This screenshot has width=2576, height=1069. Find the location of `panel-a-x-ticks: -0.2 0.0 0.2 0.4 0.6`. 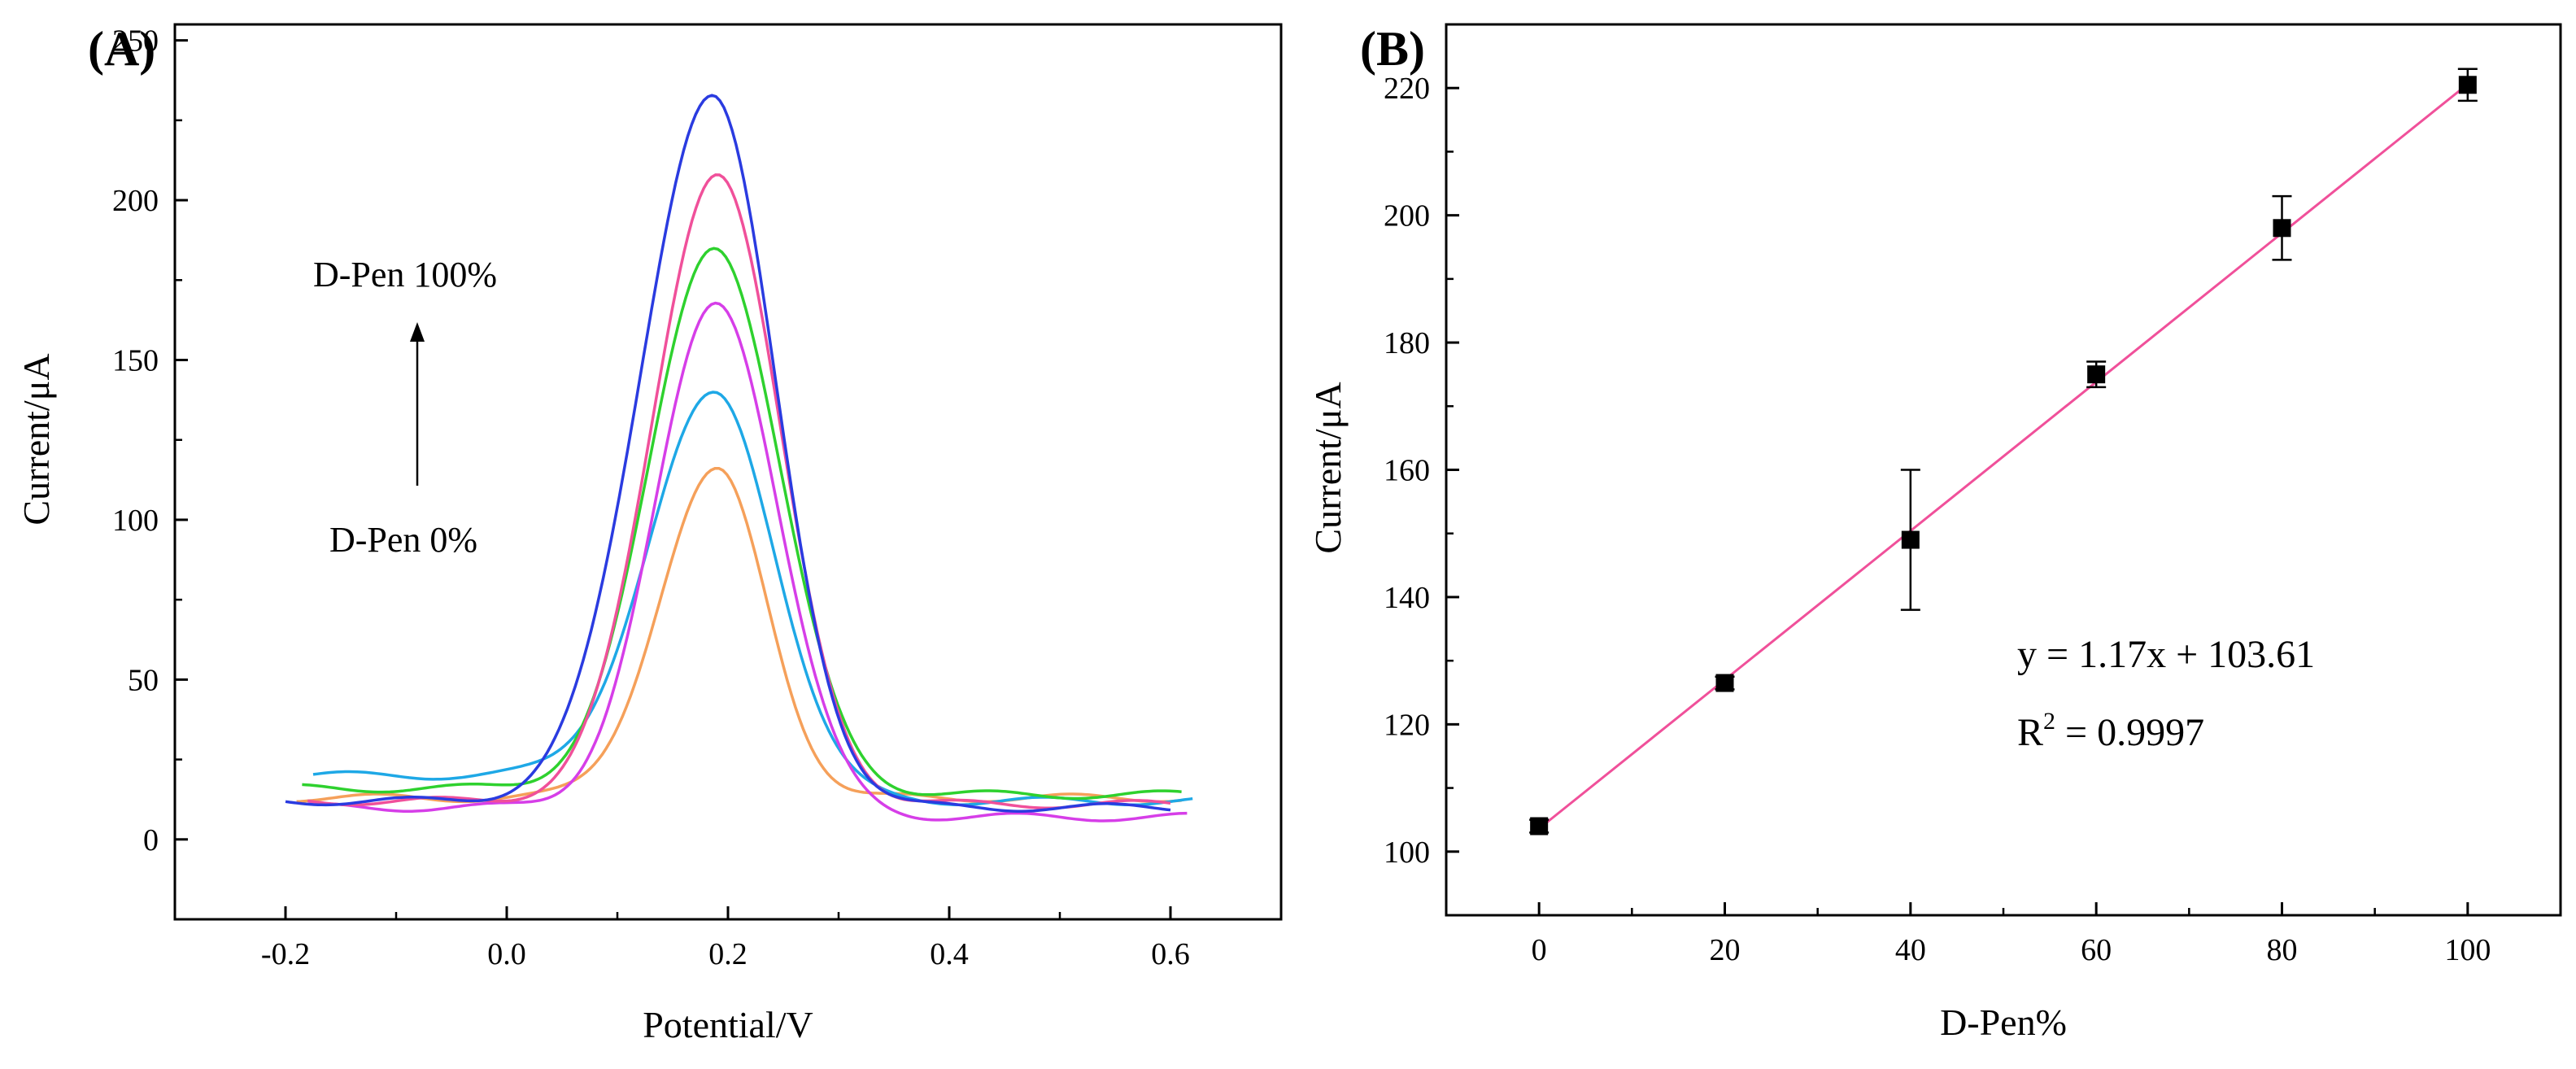

panel-a-x-ticks: -0.2 0.0 0.2 0.4 0.6 is located at coordinates (725, 939).